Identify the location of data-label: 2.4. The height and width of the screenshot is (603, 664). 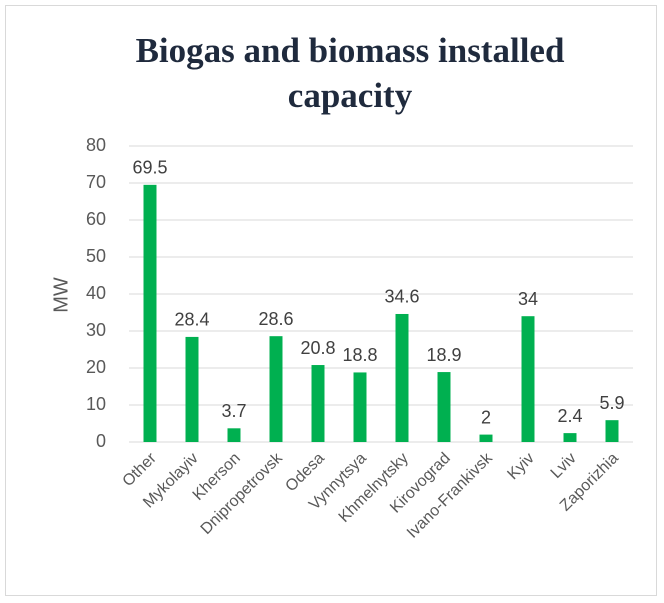
(569, 416).